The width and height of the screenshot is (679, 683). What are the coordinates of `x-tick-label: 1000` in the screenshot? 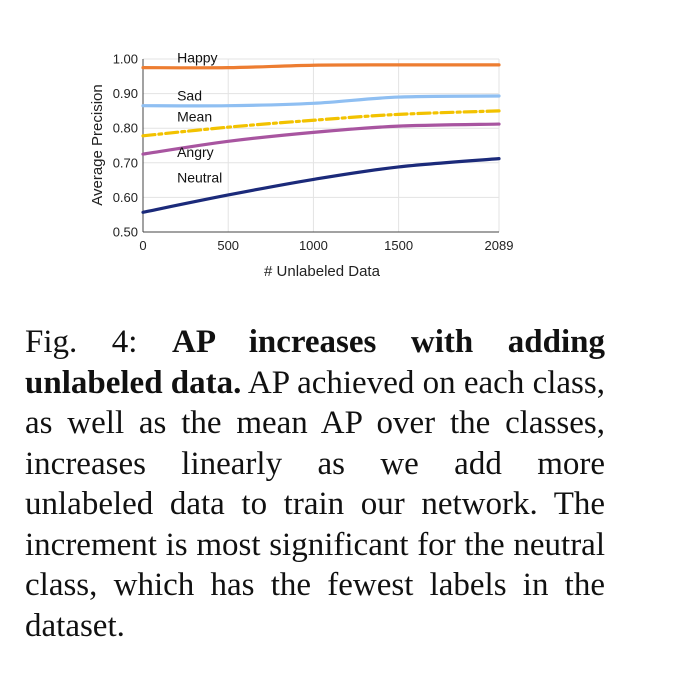 It's located at (313, 245).